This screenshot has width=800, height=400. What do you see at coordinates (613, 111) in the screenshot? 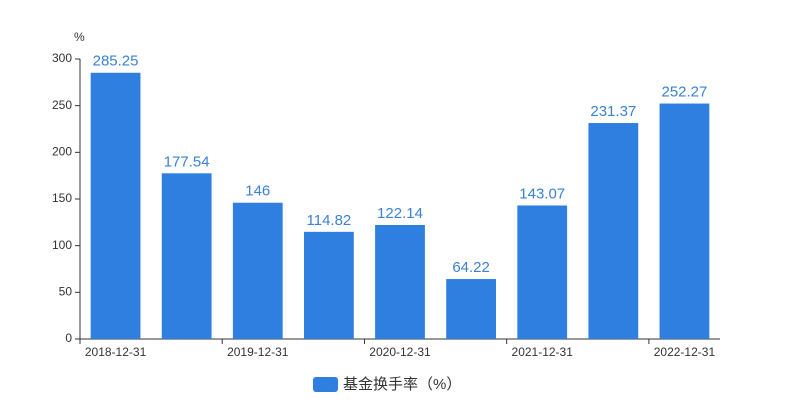
I see `value-label: 231.37` at bounding box center [613, 111].